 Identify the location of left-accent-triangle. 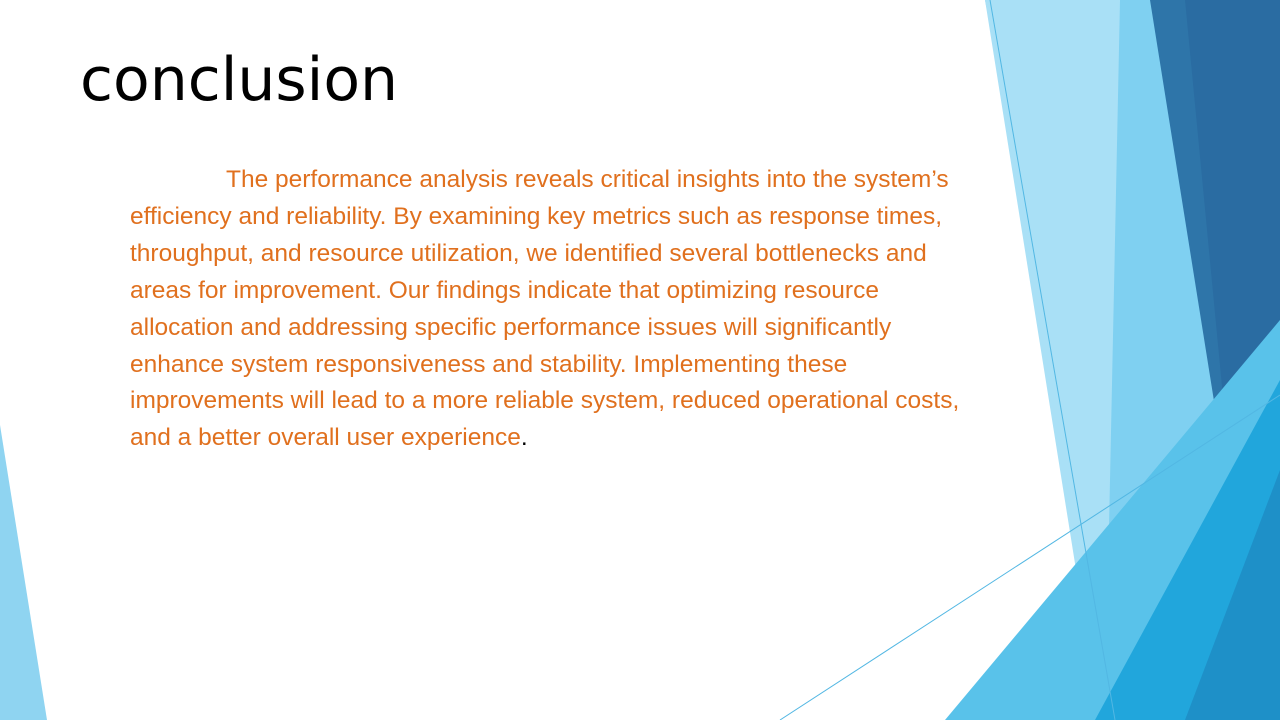
(23, 572).